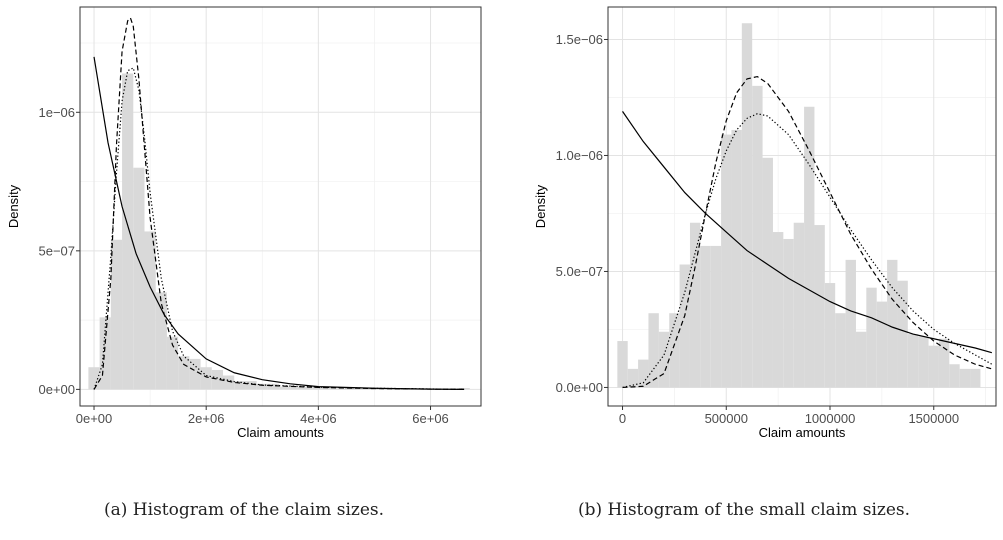  What do you see at coordinates (206, 418) in the screenshot?
I see `x-tick-label: 2e+06` at bounding box center [206, 418].